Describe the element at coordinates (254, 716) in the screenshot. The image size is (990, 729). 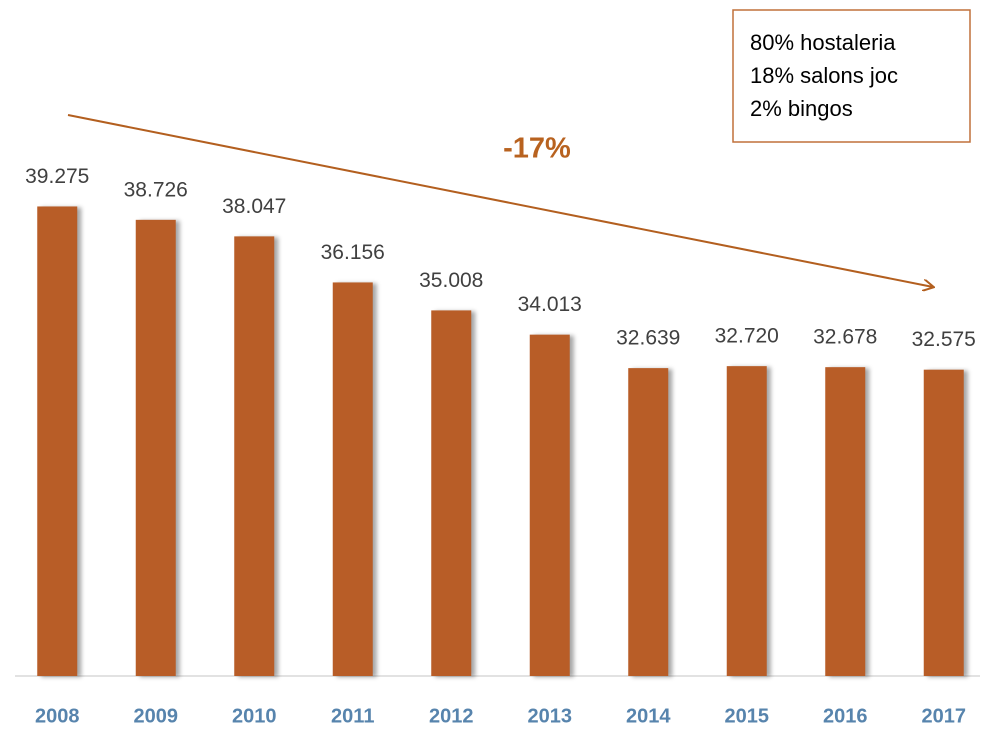
I see `x-tick-label: 2010` at that location.